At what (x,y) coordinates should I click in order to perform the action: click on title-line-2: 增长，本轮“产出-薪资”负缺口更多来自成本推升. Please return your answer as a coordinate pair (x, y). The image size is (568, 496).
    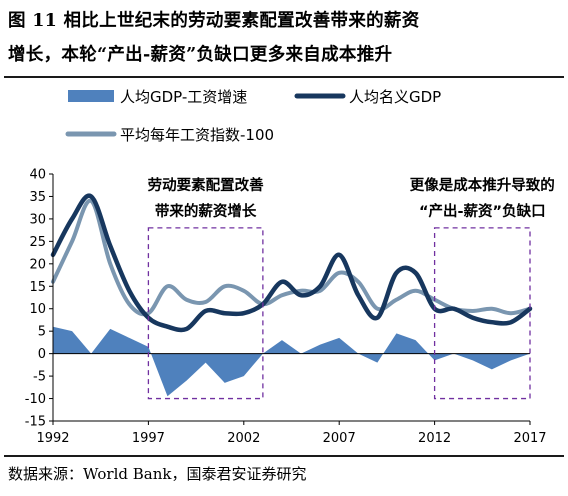
    Looking at the image, I should click on (200, 55).